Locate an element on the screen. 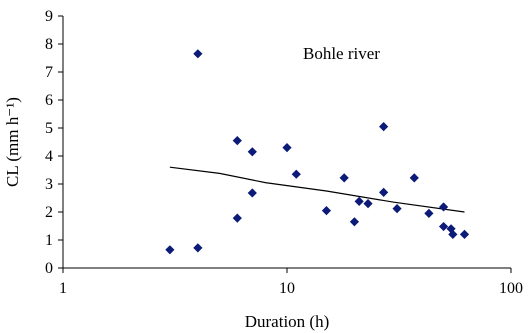  y-tick-label: 2 is located at coordinates (49, 212).